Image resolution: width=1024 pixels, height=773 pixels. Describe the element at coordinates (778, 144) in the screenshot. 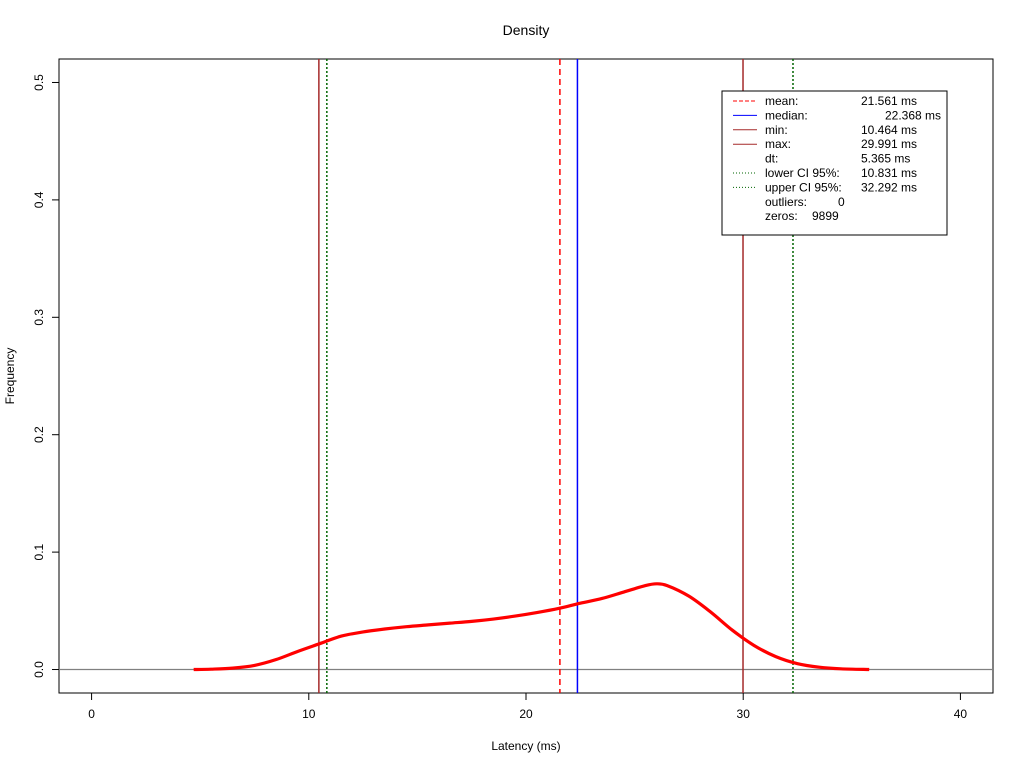

I see `legend-label: max:` at that location.